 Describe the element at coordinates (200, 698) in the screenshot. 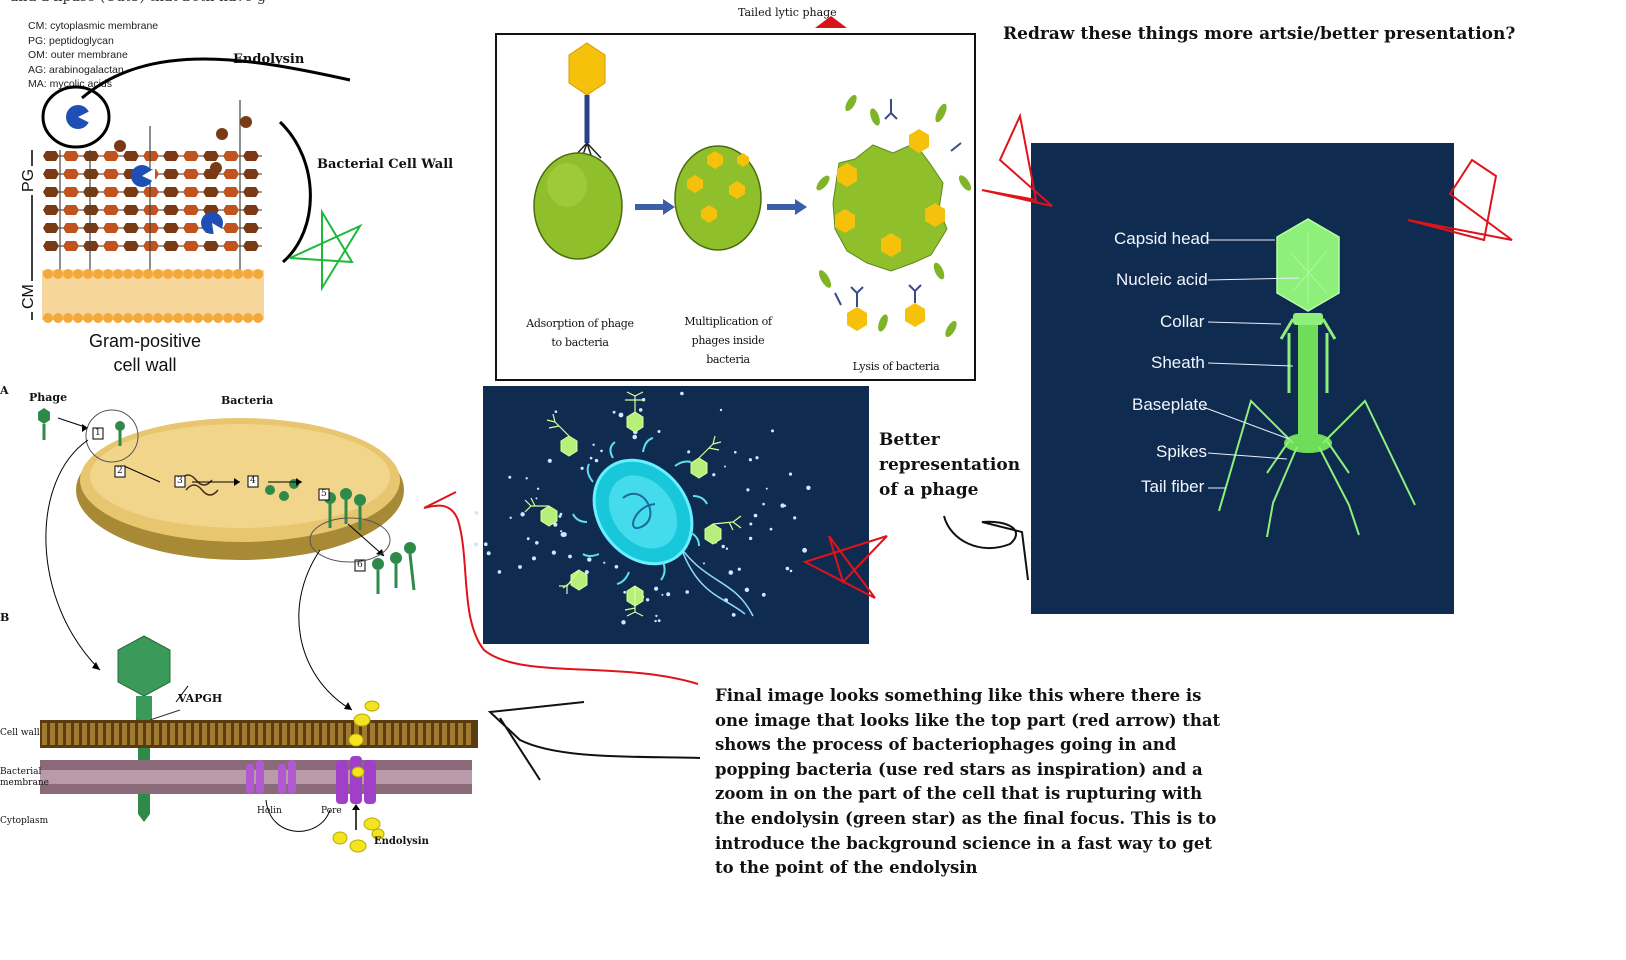

I see `label-vapgh: VAPGH` at that location.